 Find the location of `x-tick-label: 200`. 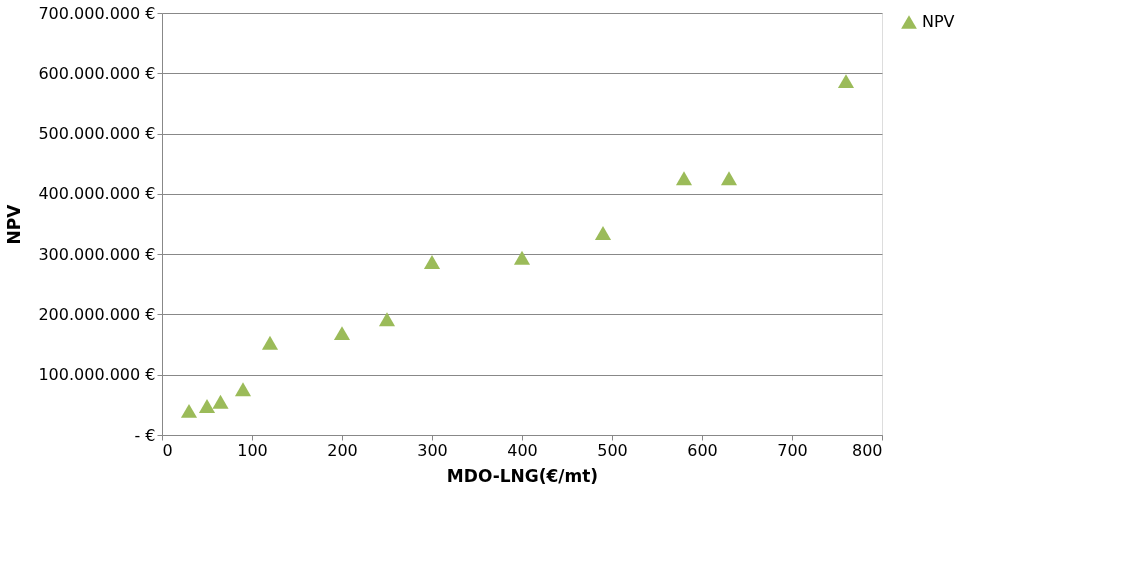

x-tick-label: 200 is located at coordinates (342, 450).